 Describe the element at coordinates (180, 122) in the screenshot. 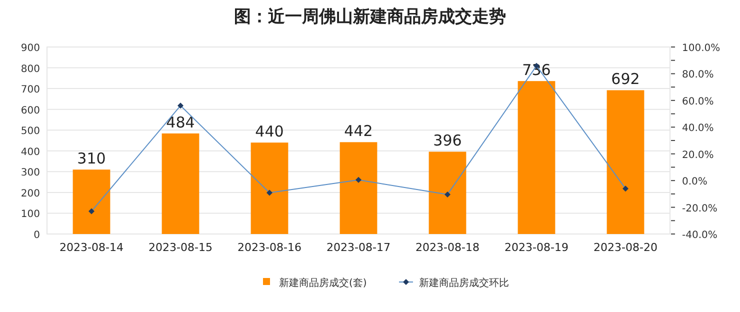

I see `data-label: 484` at that location.